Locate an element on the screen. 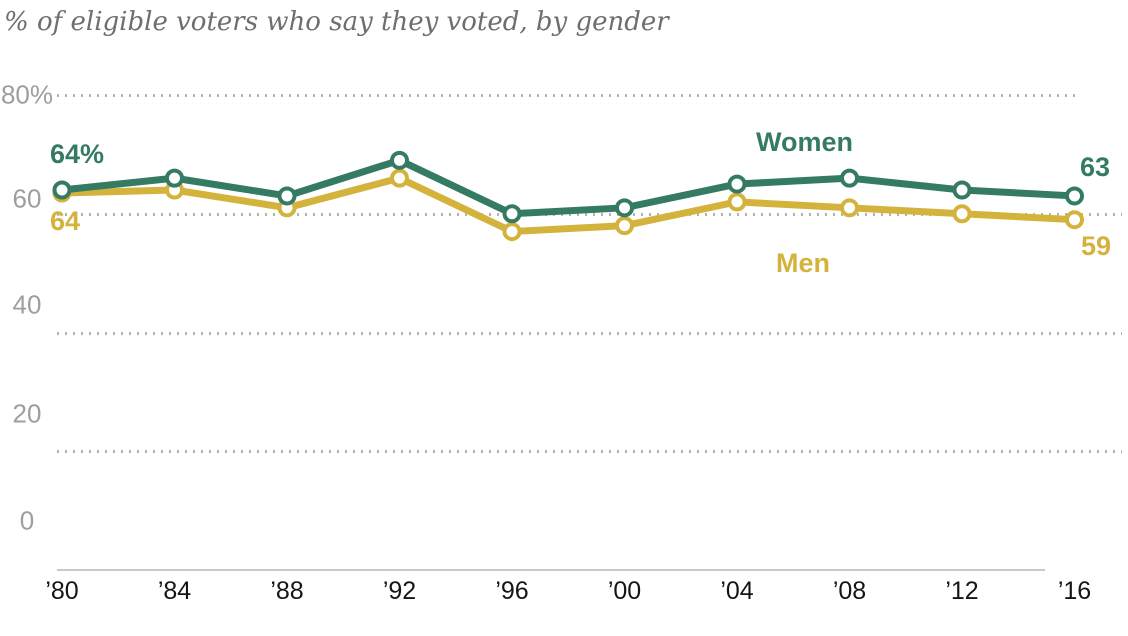  y-axis-tick-label-80: 80% is located at coordinates (27, 94).